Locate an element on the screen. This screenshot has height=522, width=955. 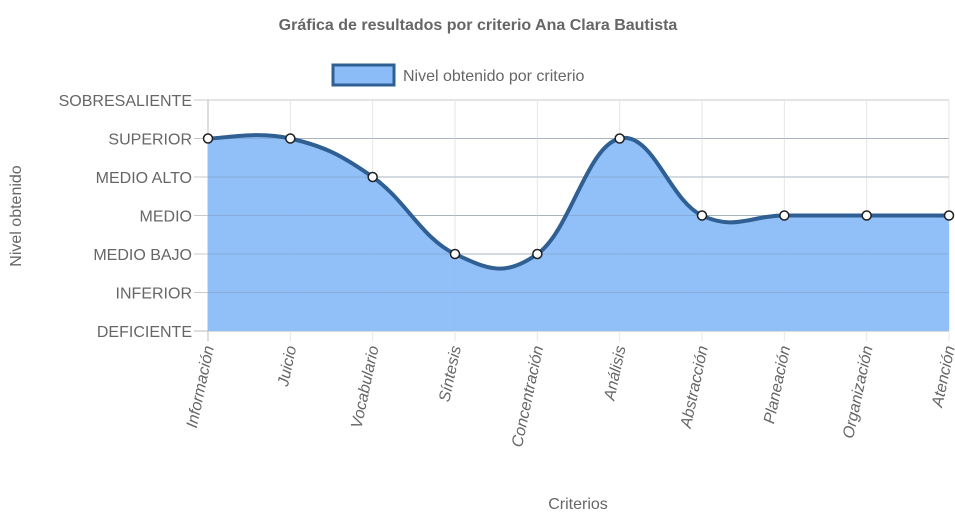
x-tick-label: Abstracción is located at coordinates (695, 387).